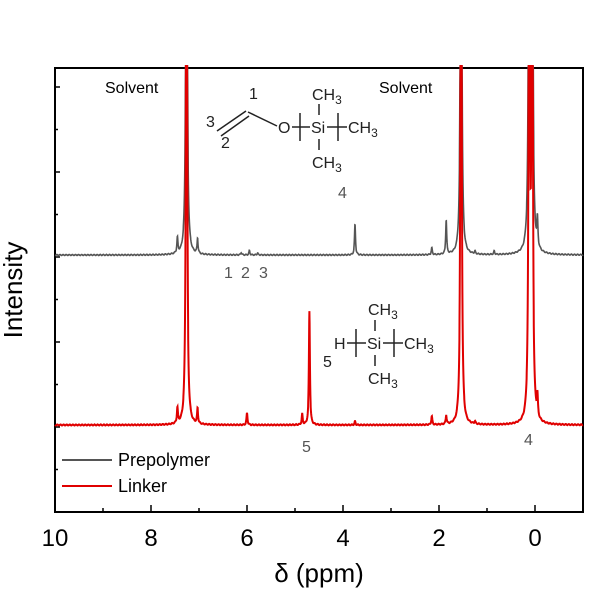  What do you see at coordinates (246, 538) in the screenshot?
I see `x-tick-label: 6` at bounding box center [246, 538].